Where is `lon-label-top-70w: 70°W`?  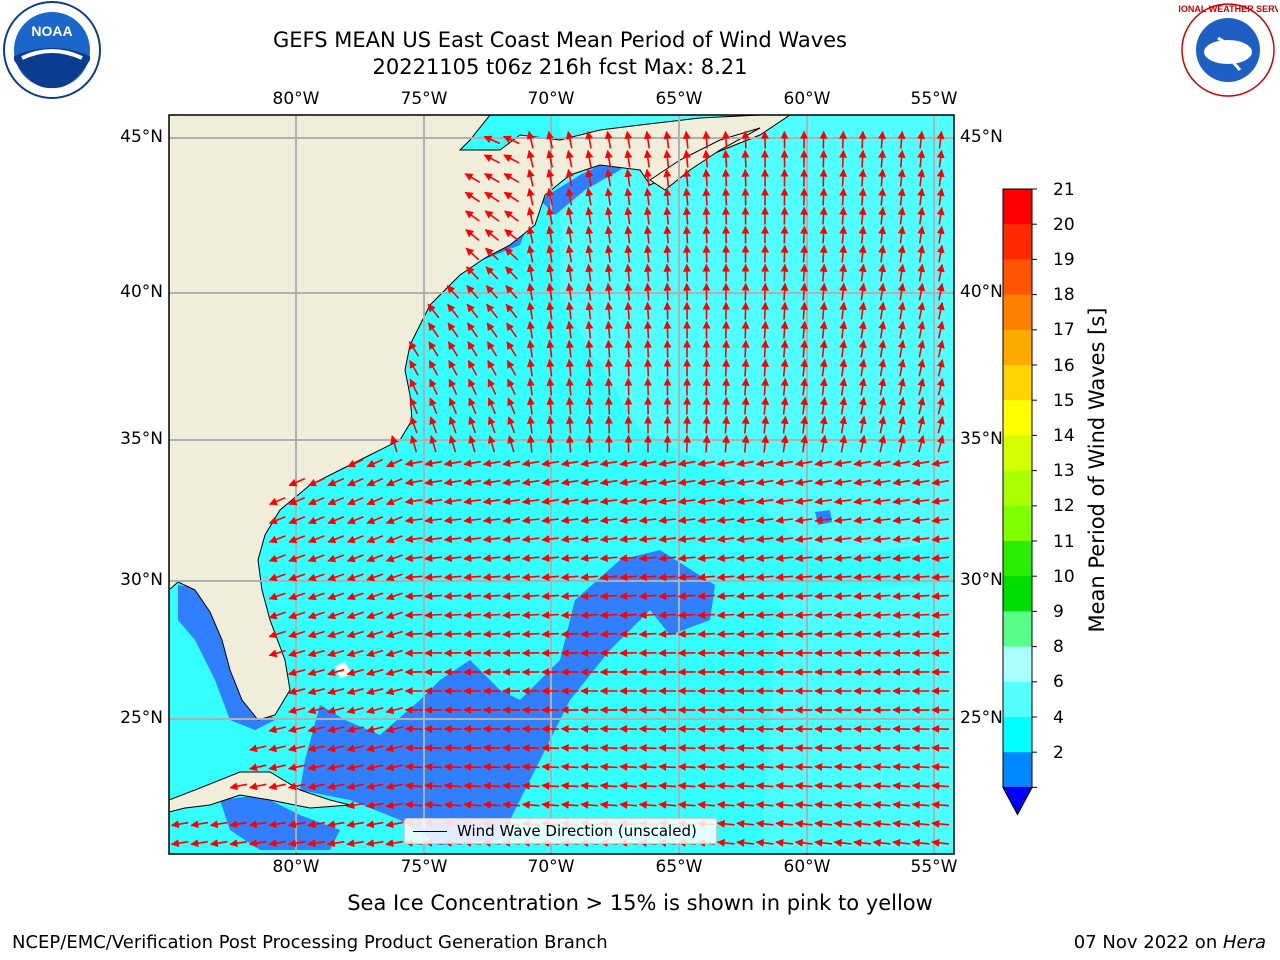 lon-label-top-70w: 70°W is located at coordinates (551, 99).